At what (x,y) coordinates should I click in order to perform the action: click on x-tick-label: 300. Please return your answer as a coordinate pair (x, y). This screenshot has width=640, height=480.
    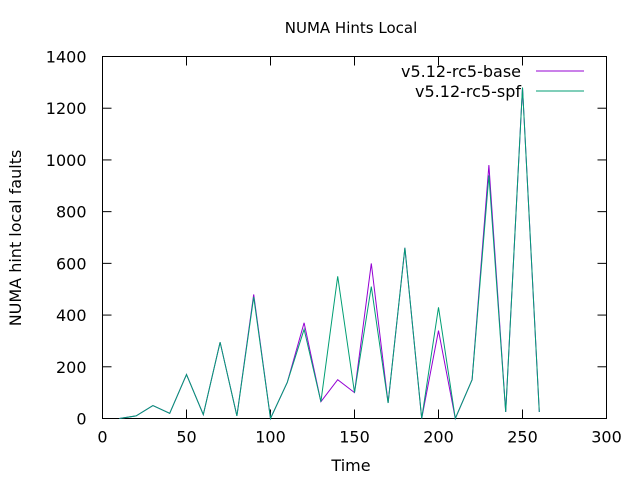
    Looking at the image, I should click on (606, 437).